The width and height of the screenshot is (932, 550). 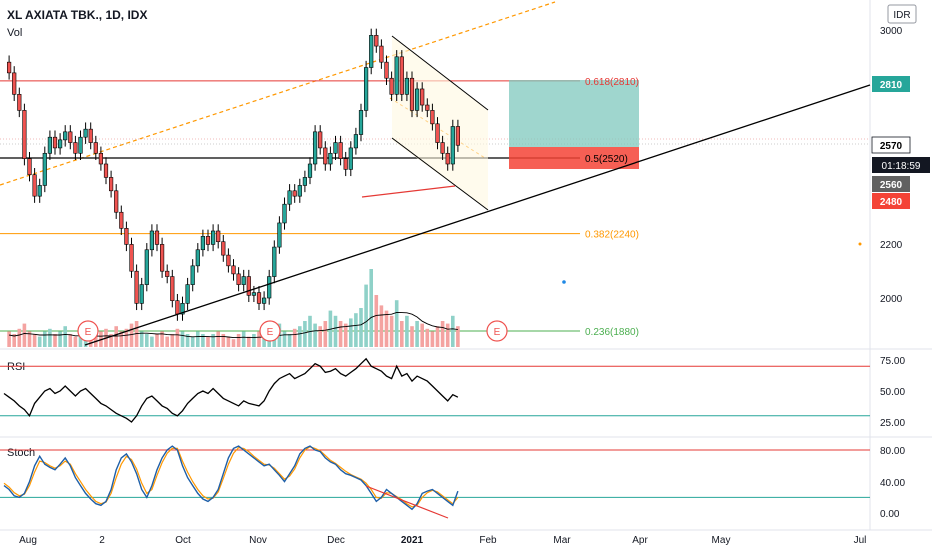 I want to click on price-label-value: 2480, so click(x=891, y=202).